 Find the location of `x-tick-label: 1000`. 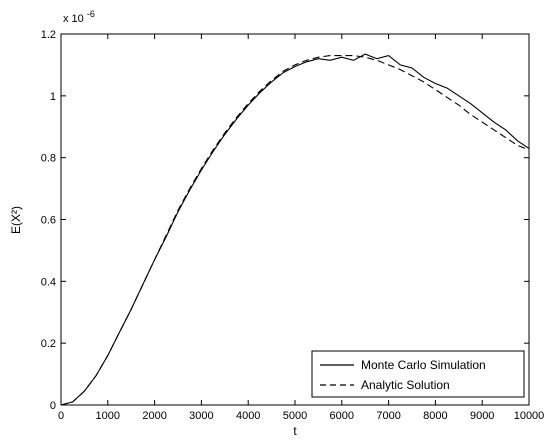

x-tick-label: 1000 is located at coordinates (108, 416).